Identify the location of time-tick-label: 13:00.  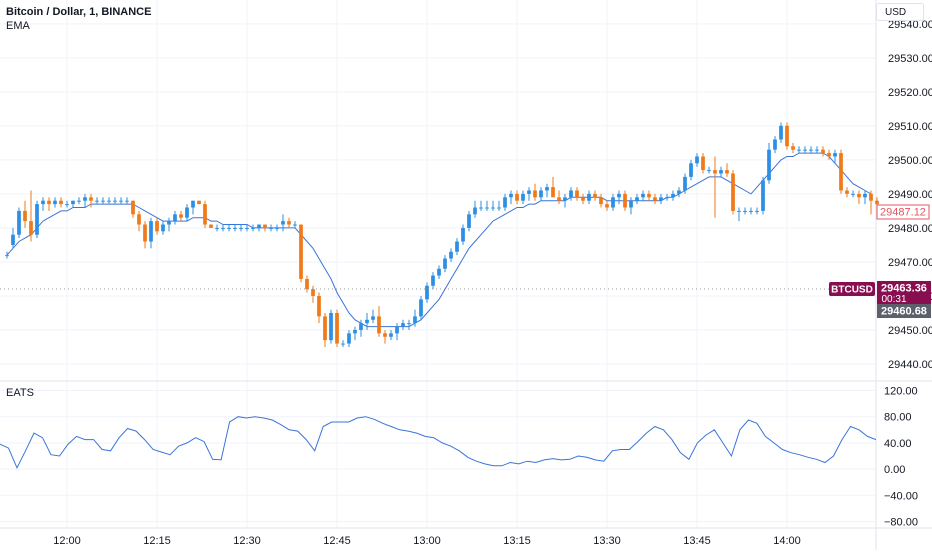
(427, 541).